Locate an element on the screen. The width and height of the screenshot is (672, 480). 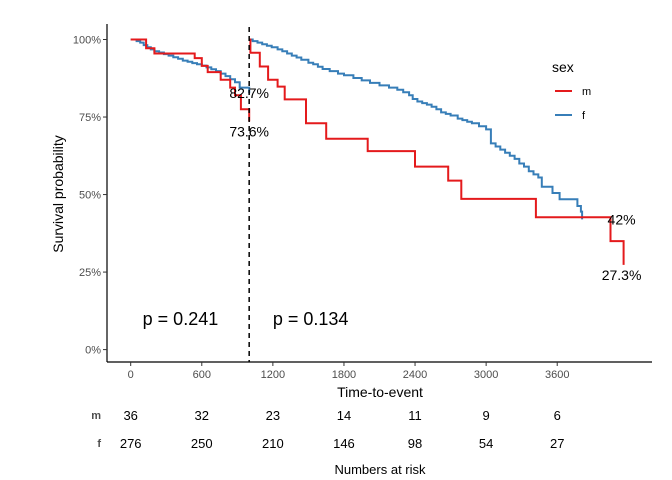
x-tick-label: 1800 is located at coordinates (344, 375).